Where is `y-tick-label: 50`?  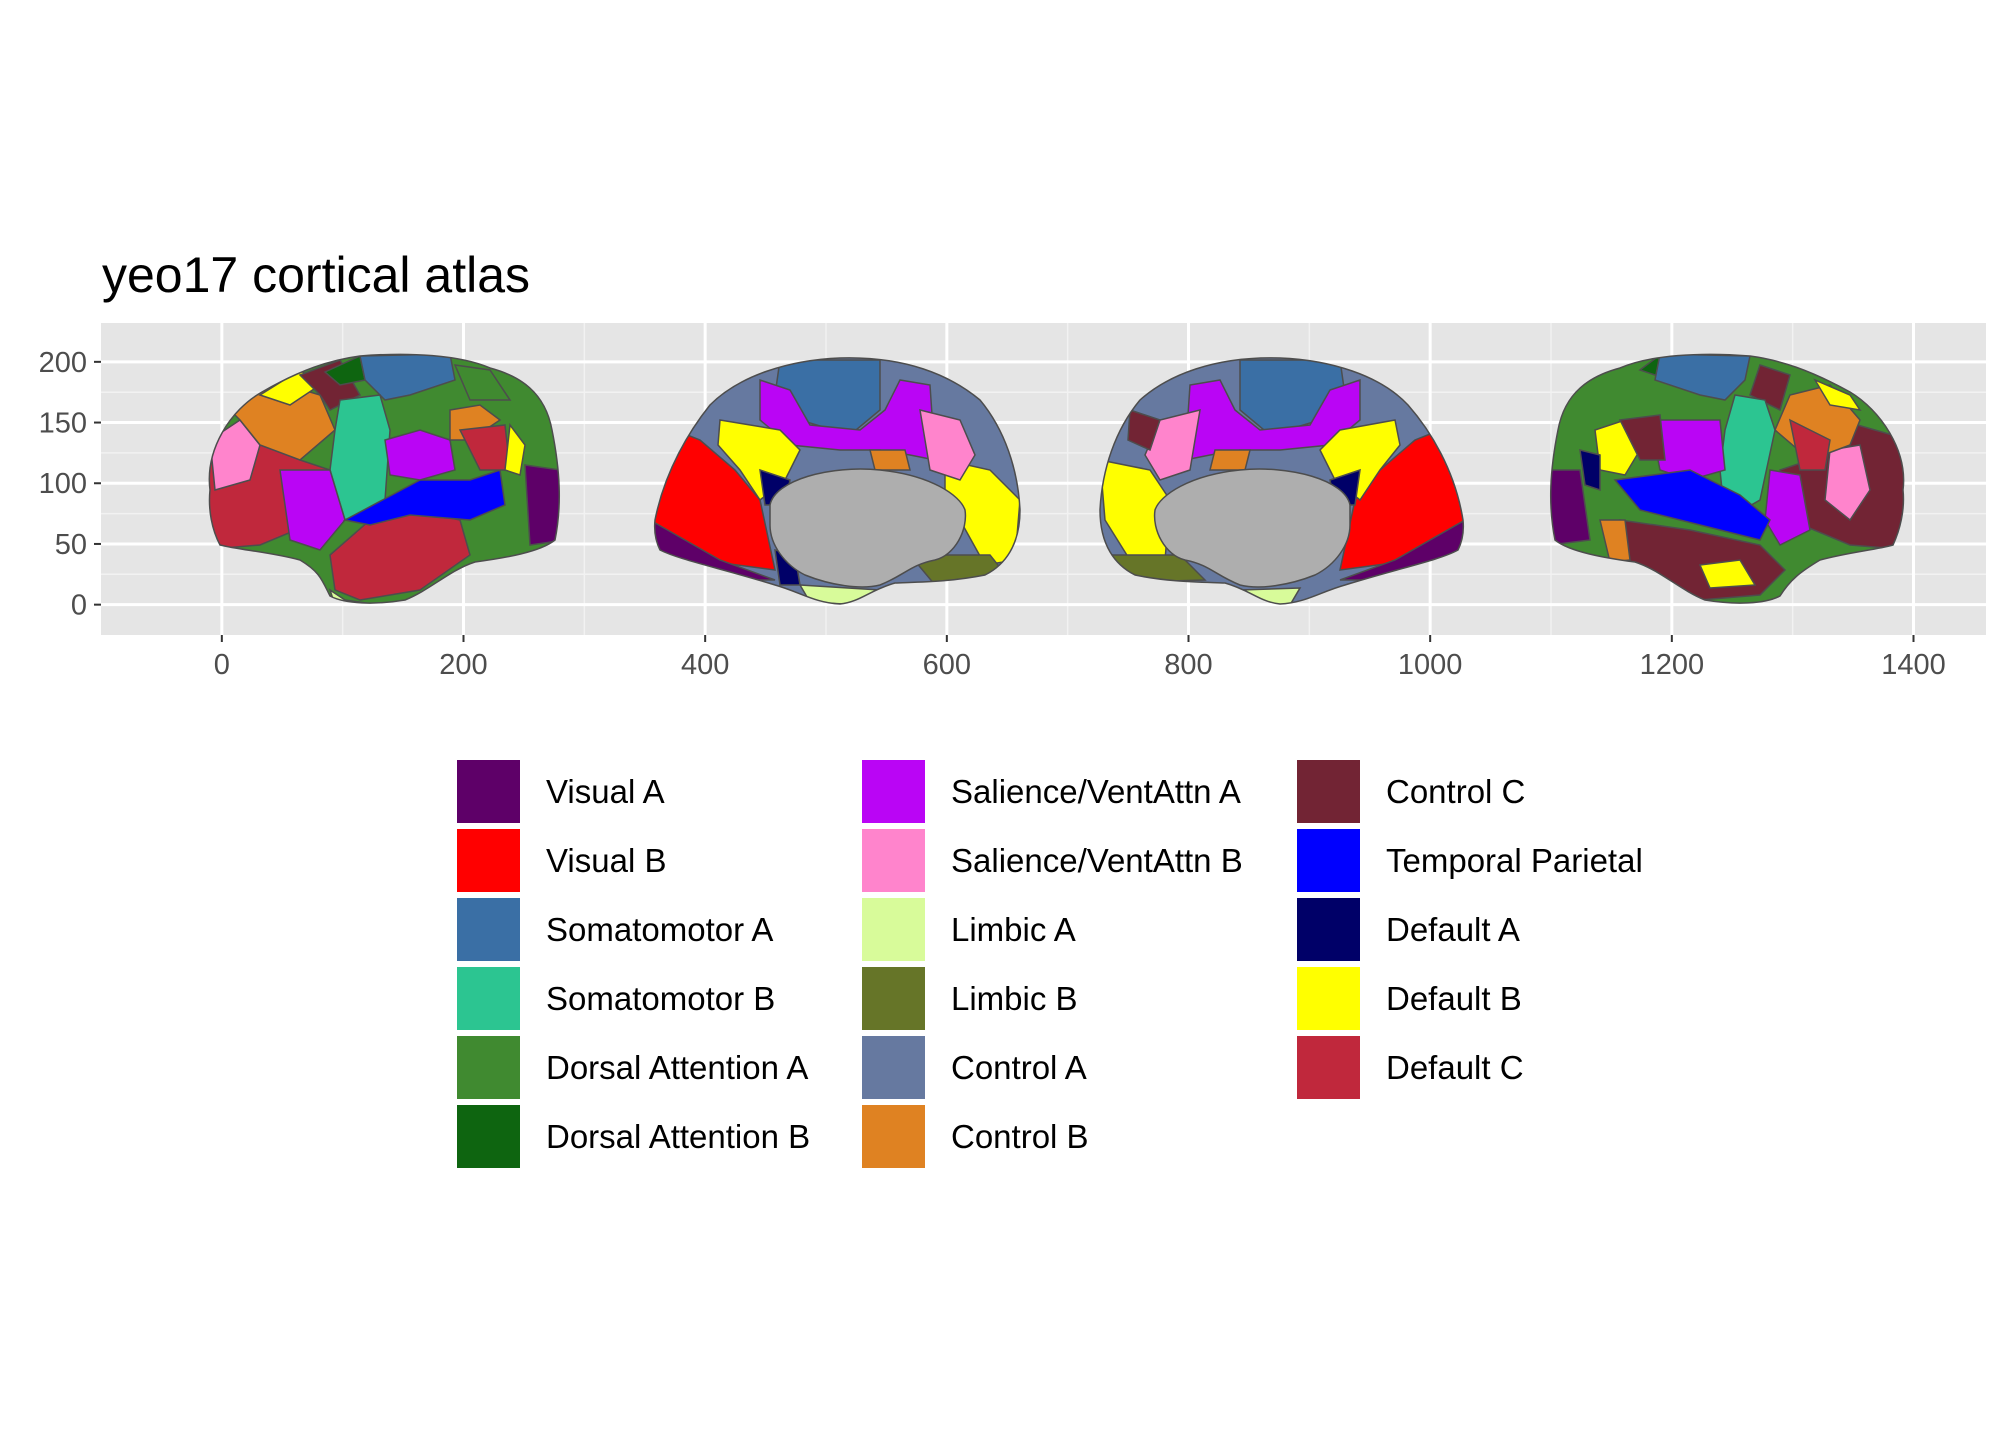
y-tick-label: 50 is located at coordinates (71, 545).